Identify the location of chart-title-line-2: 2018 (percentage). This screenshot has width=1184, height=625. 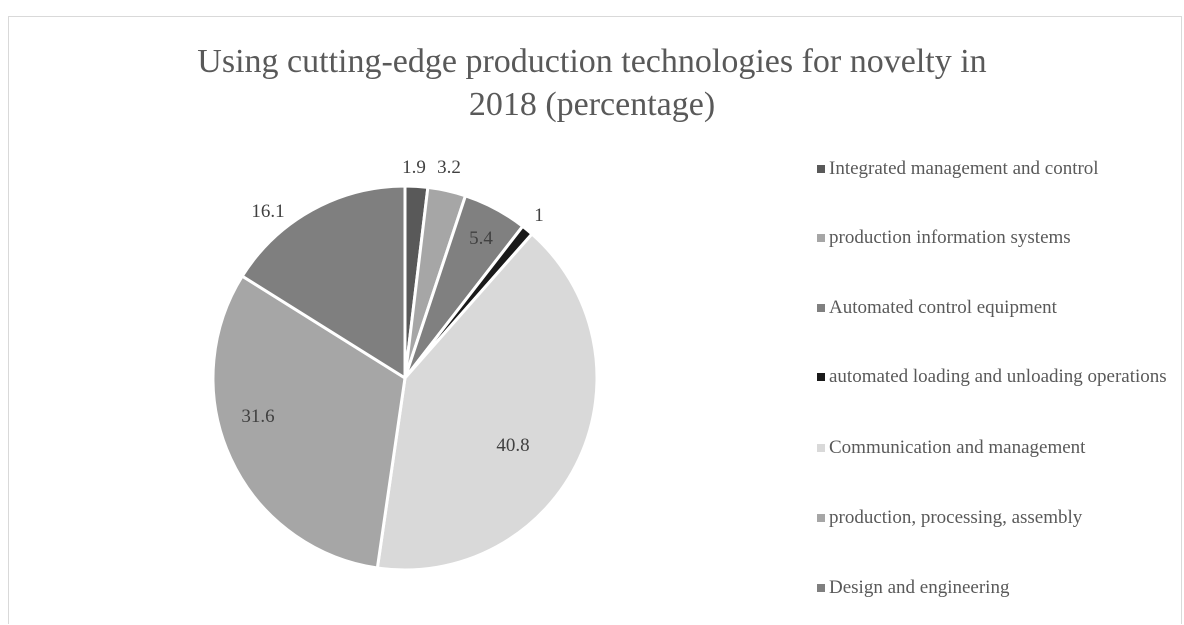
(592, 104).